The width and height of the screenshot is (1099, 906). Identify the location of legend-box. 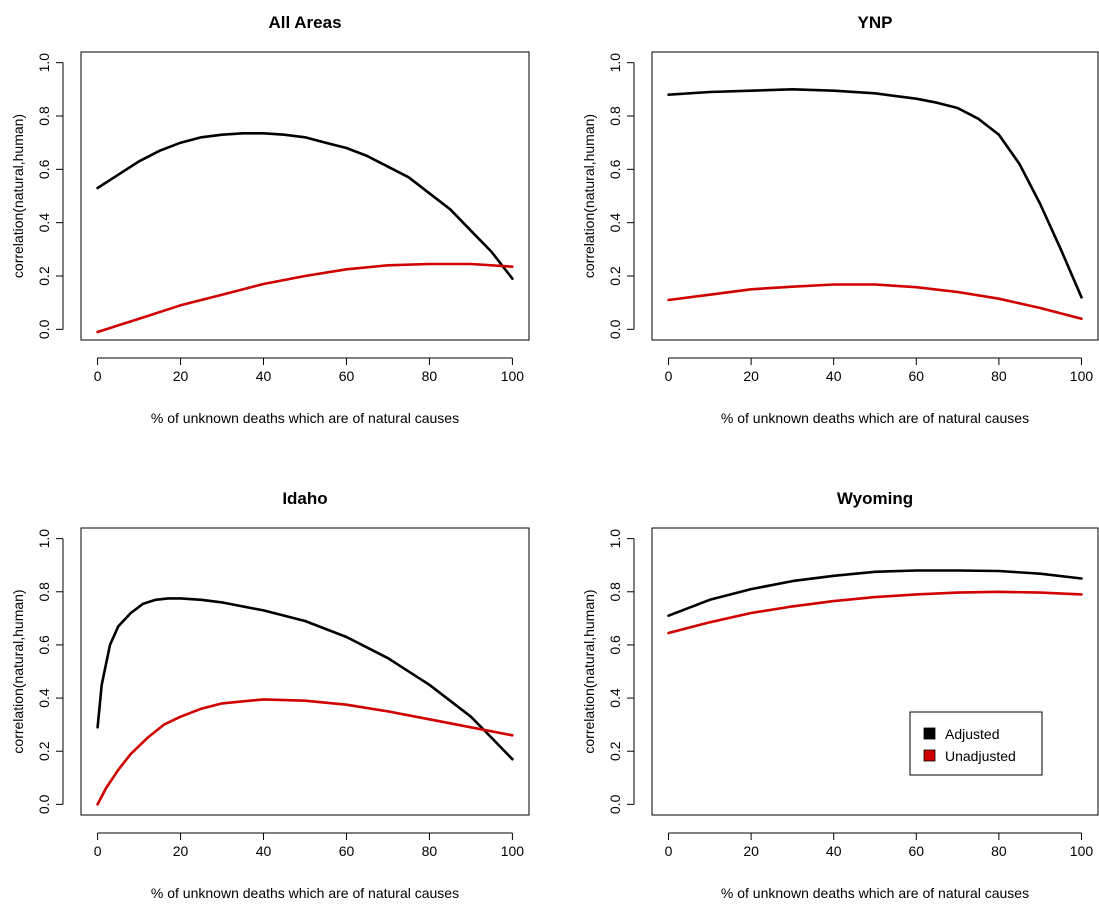
(976, 743).